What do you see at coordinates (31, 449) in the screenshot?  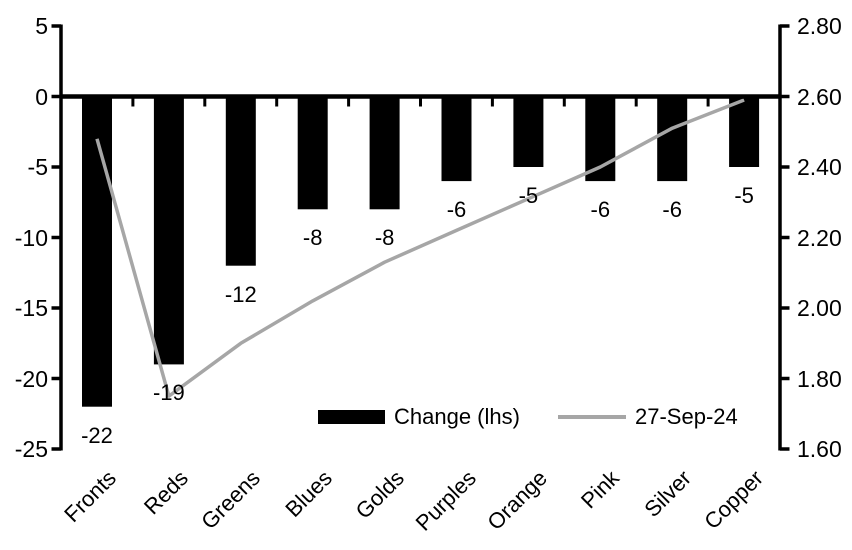 I see `y-axis-left-tick-label: -25` at bounding box center [31, 449].